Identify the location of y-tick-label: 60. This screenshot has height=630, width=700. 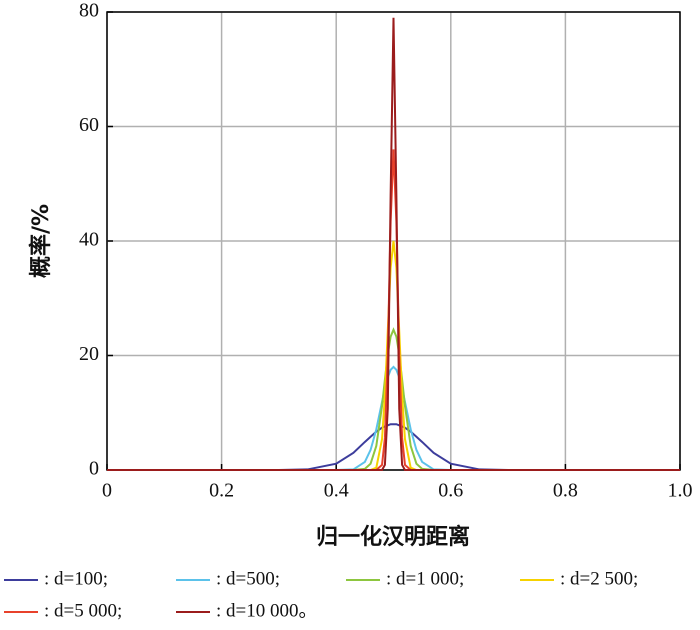
(89, 125).